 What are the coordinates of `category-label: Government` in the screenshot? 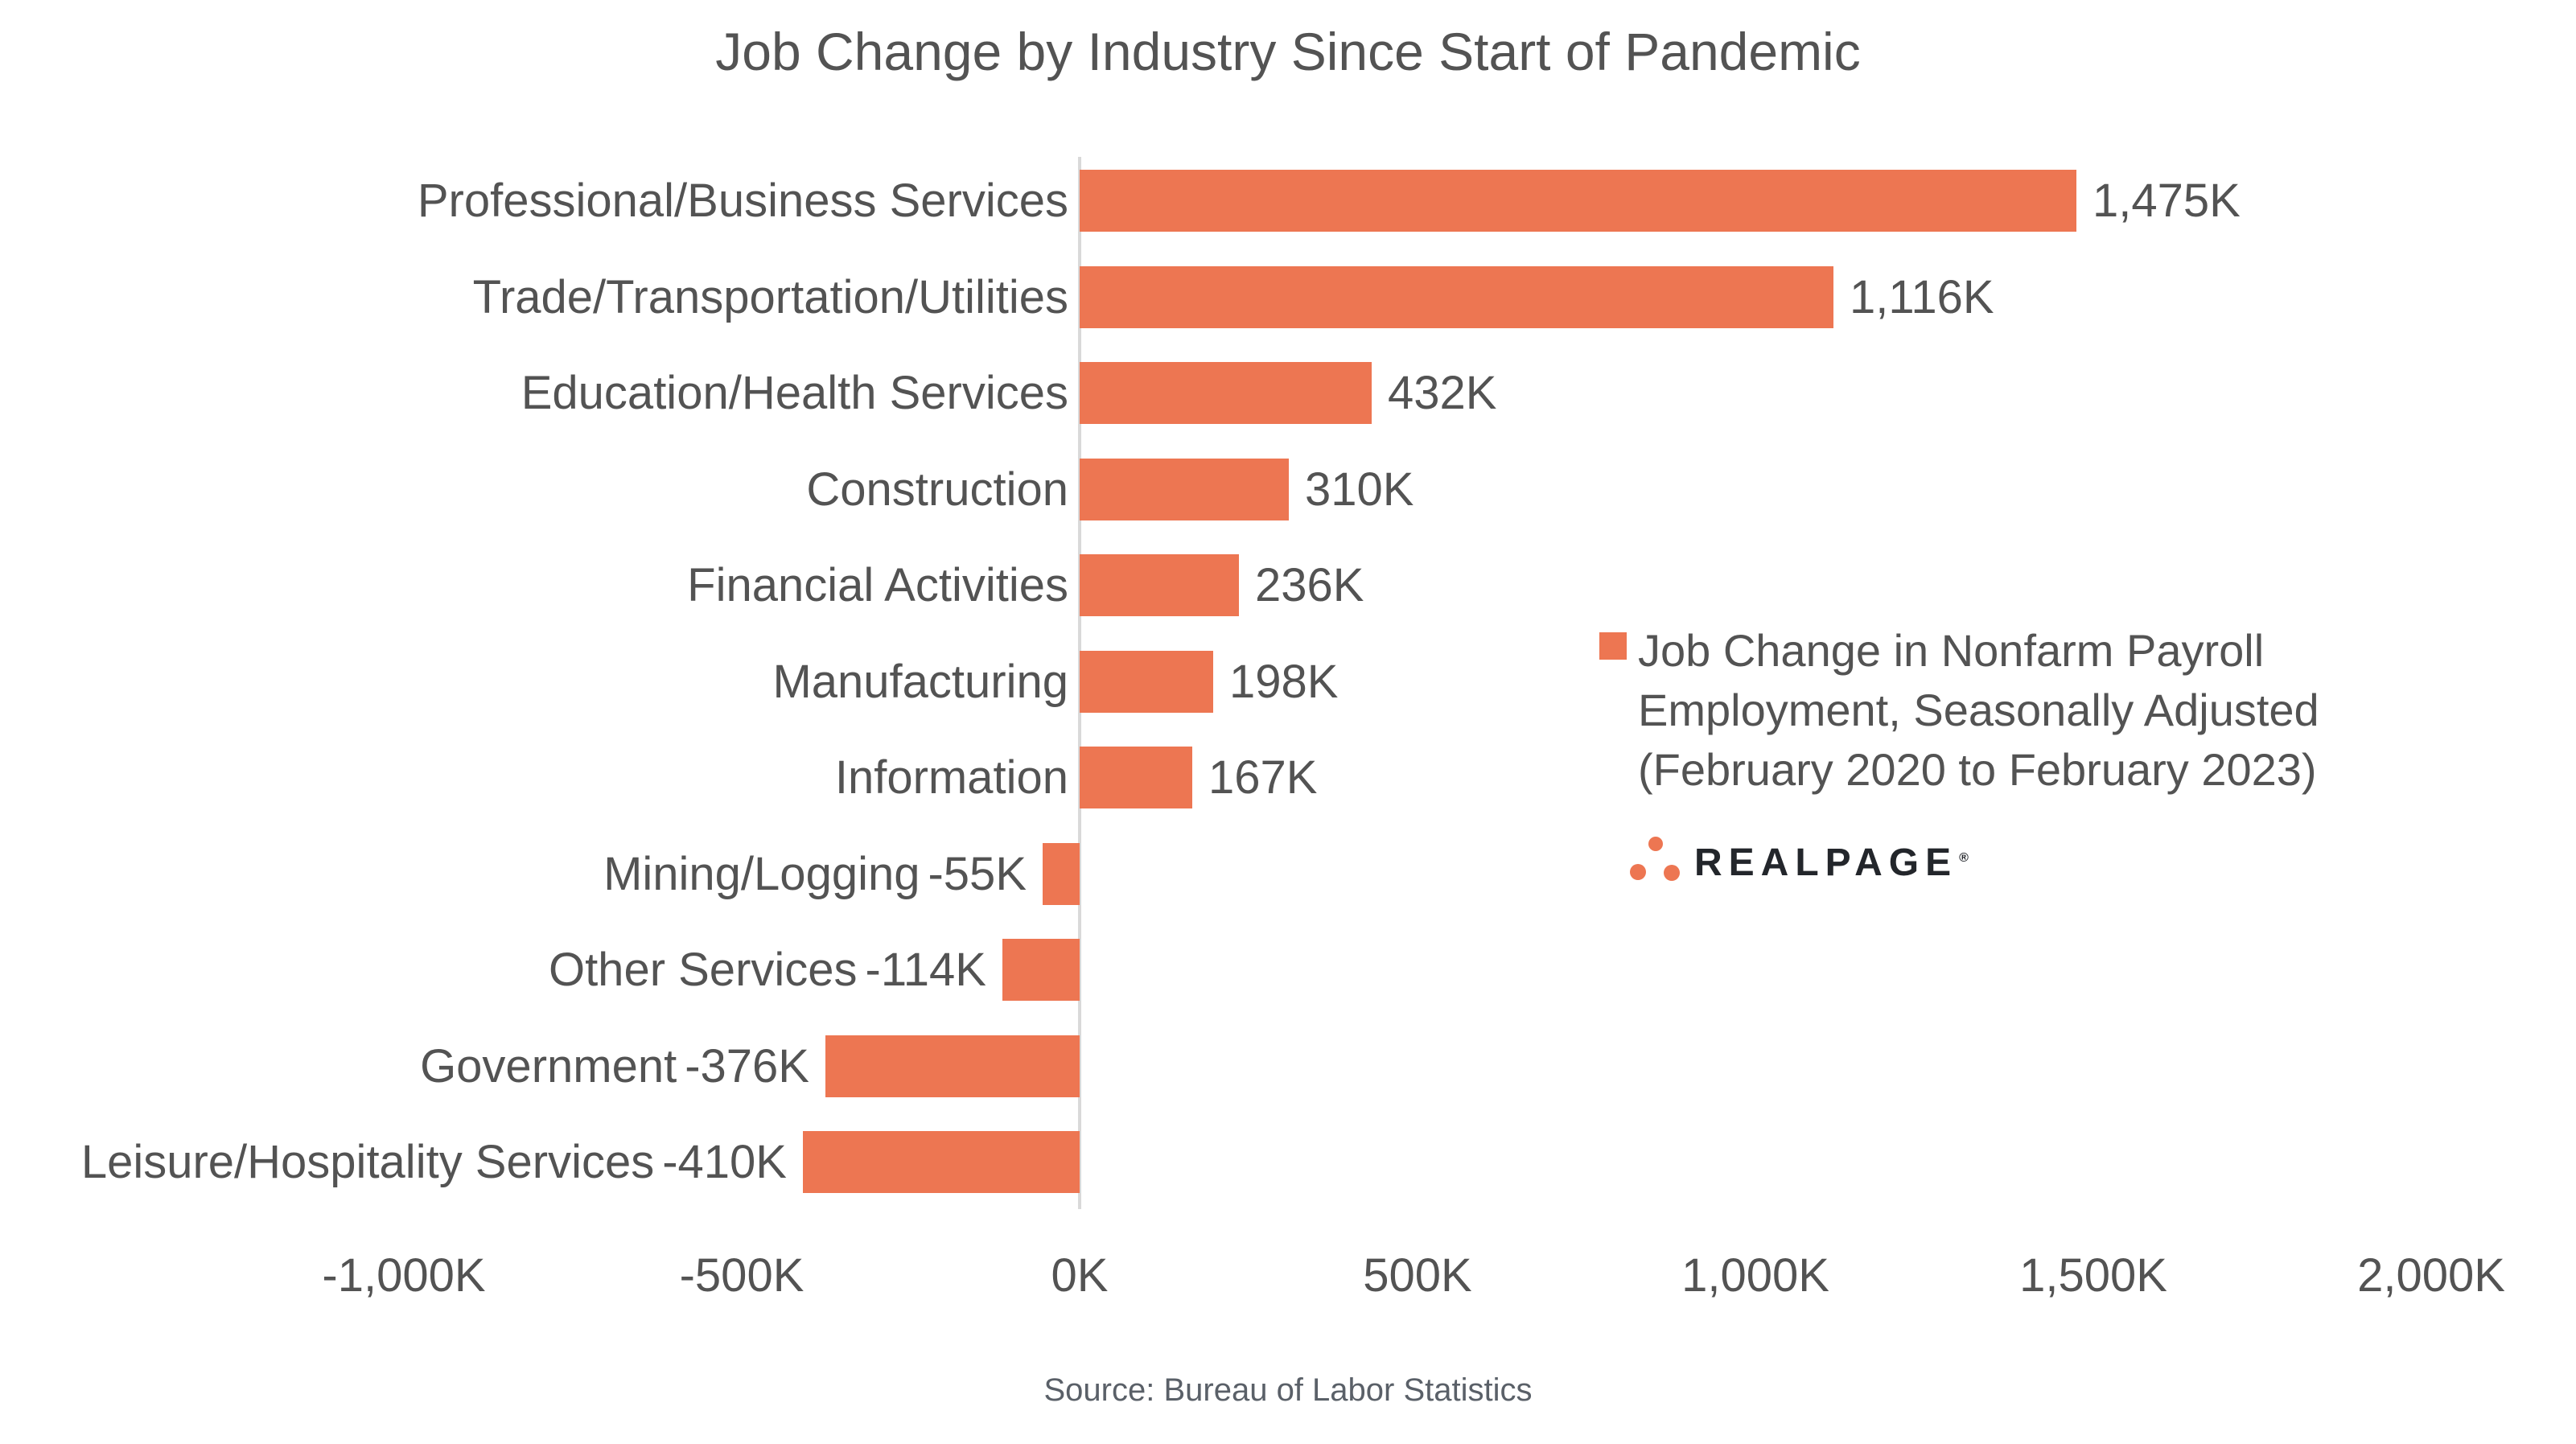 It's located at (548, 1066).